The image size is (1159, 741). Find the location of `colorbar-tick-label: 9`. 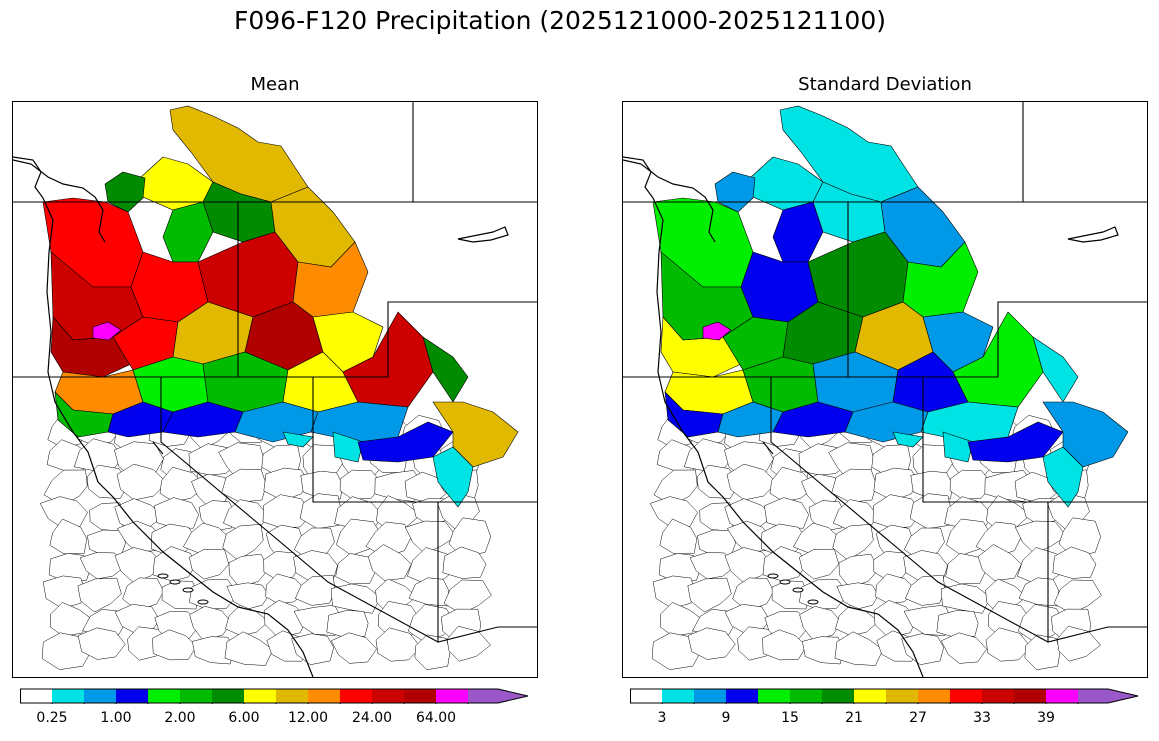

colorbar-tick-label: 9 is located at coordinates (726, 718).